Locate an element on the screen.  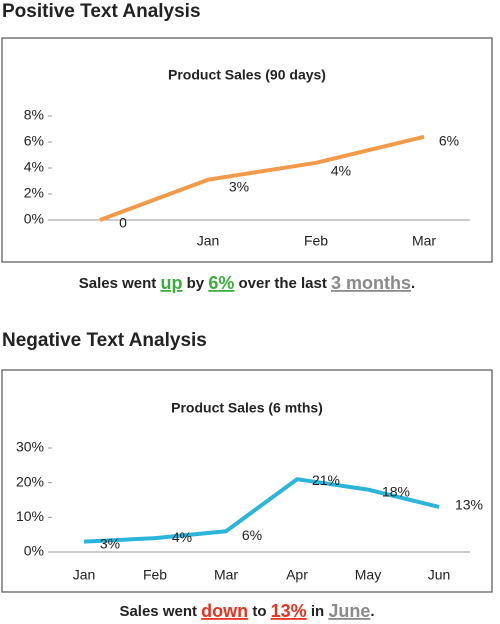
caption-part: June is located at coordinates (349, 611).